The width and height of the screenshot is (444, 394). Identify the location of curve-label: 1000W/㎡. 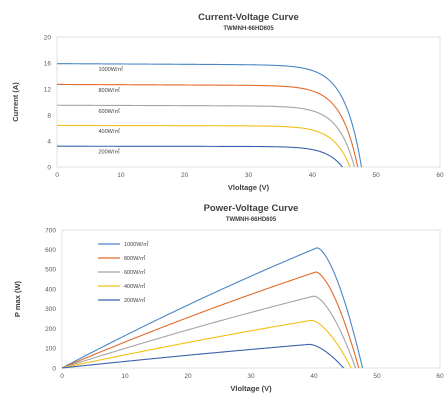
(110, 69).